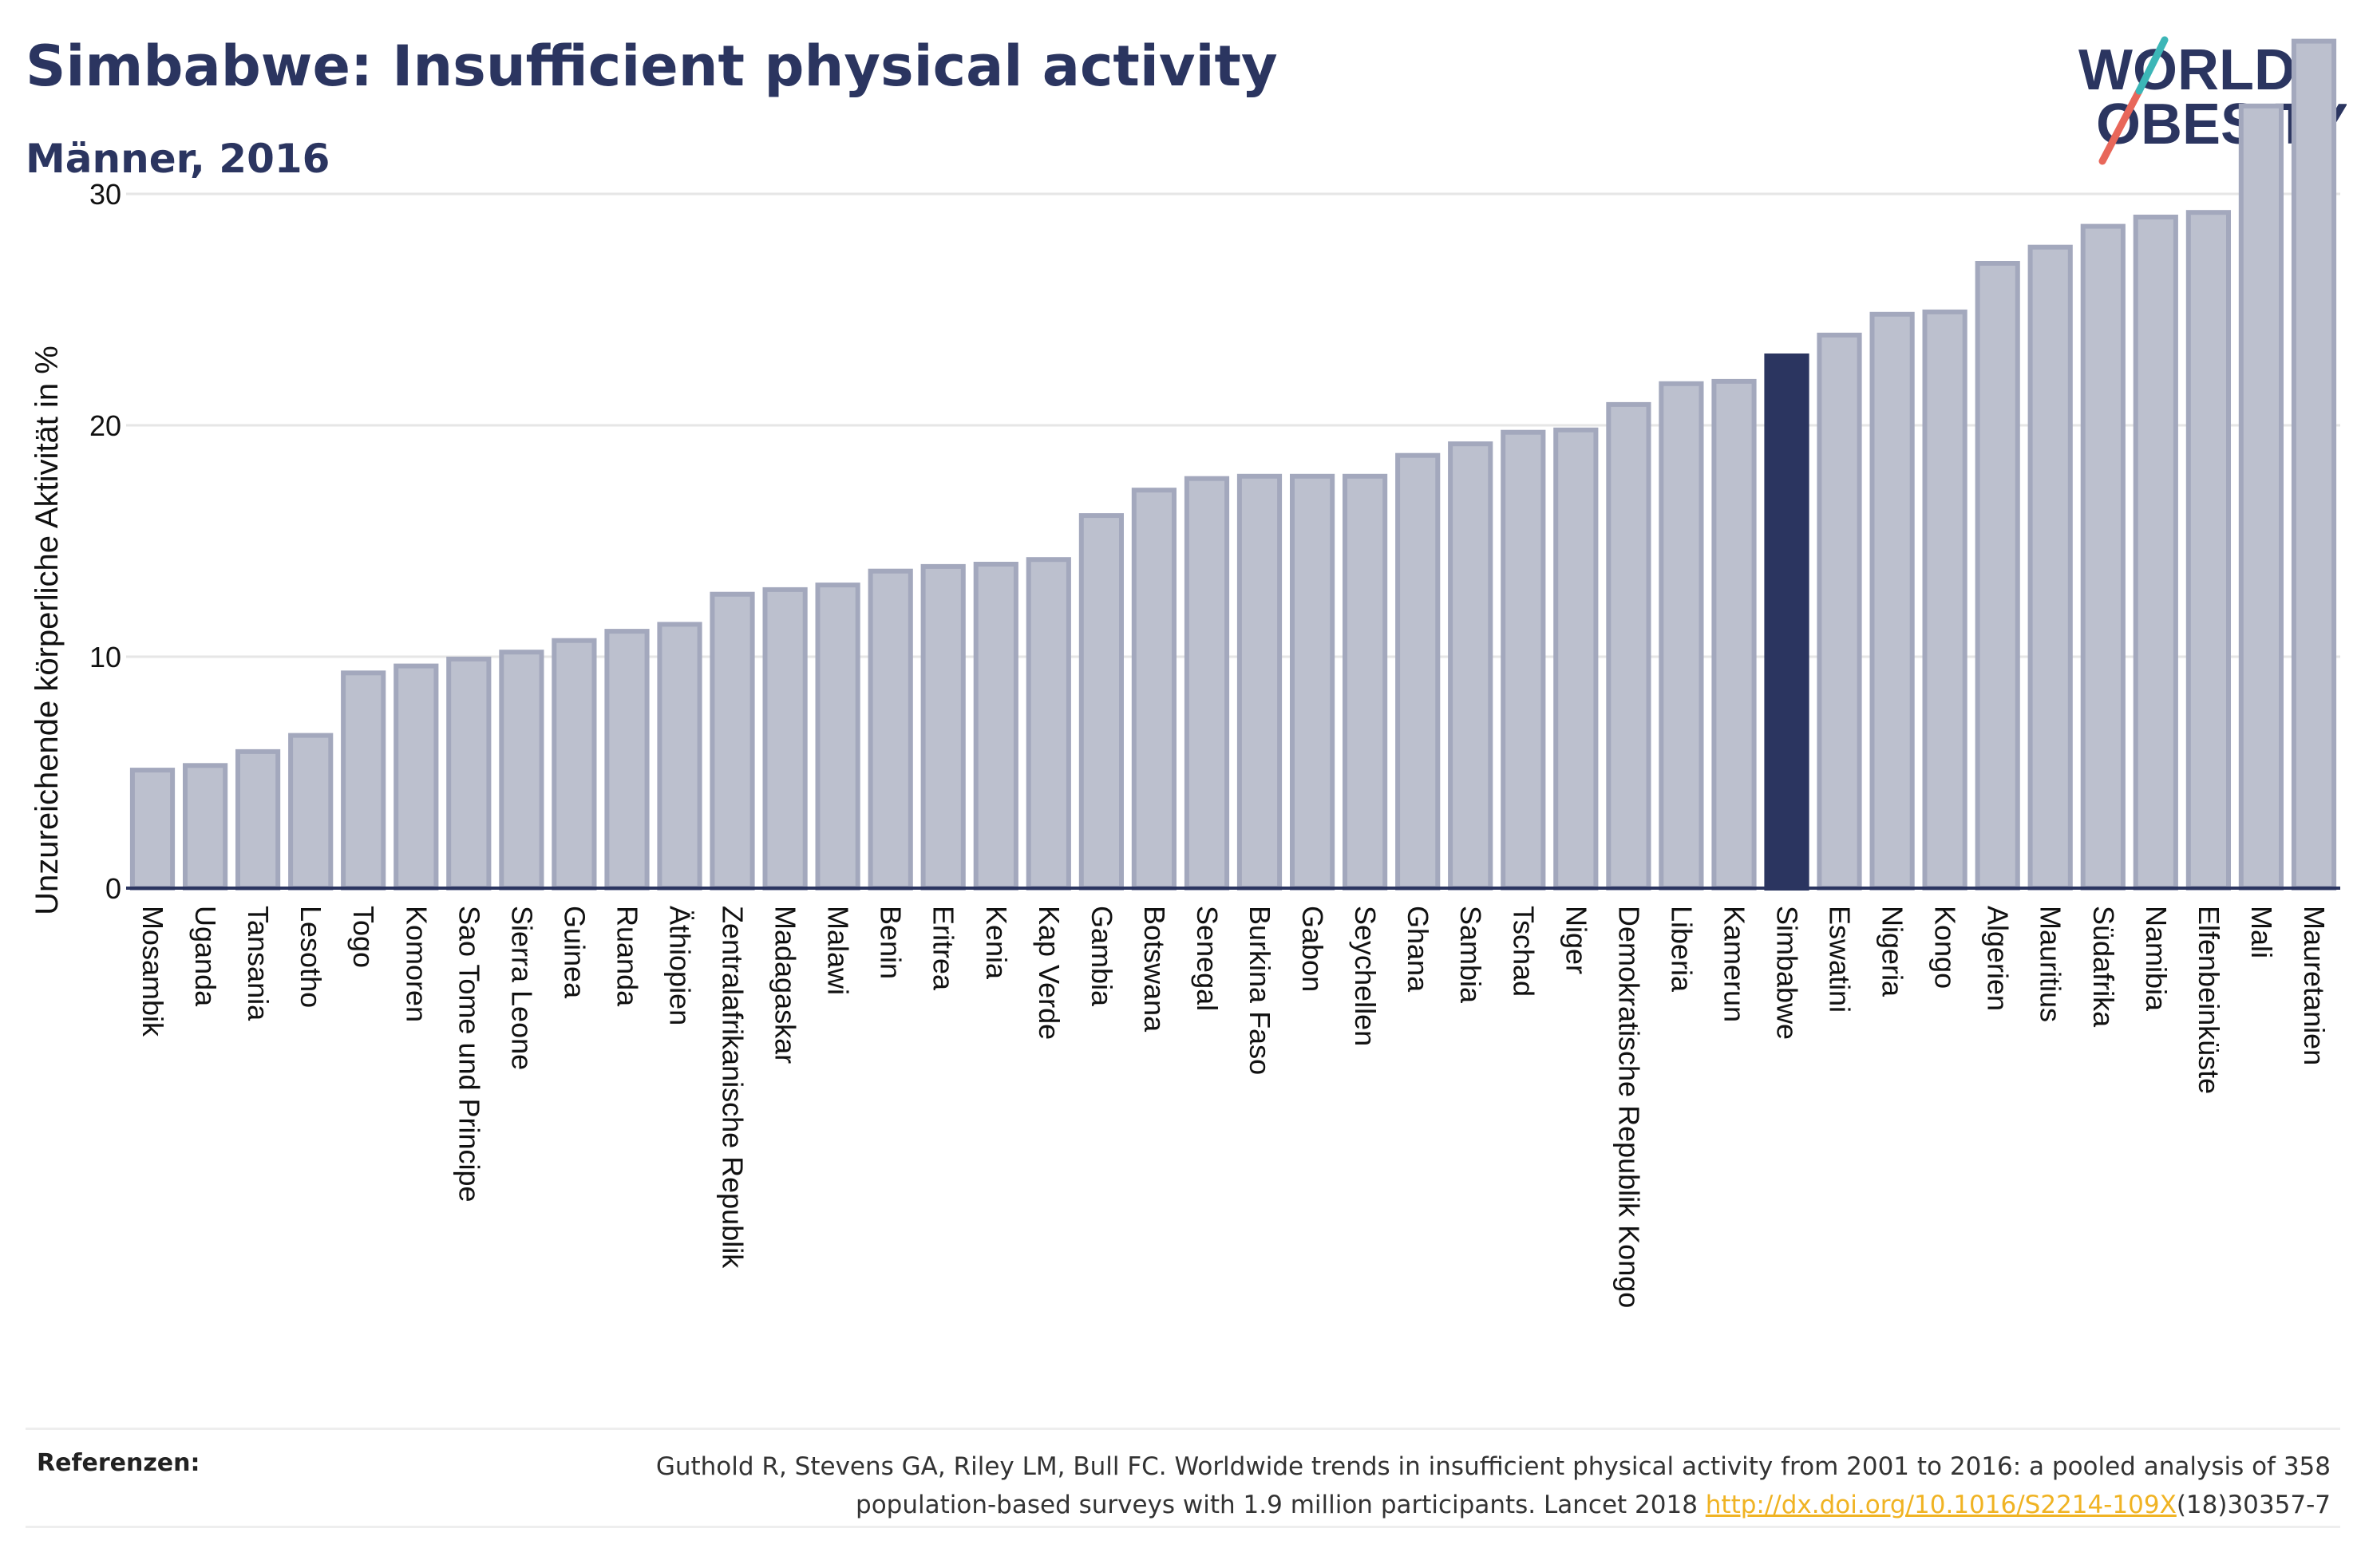 The width and height of the screenshot is (2361, 1568). Describe the element at coordinates (1365, 976) in the screenshot. I see `x-tick-label: Seychellen` at that location.